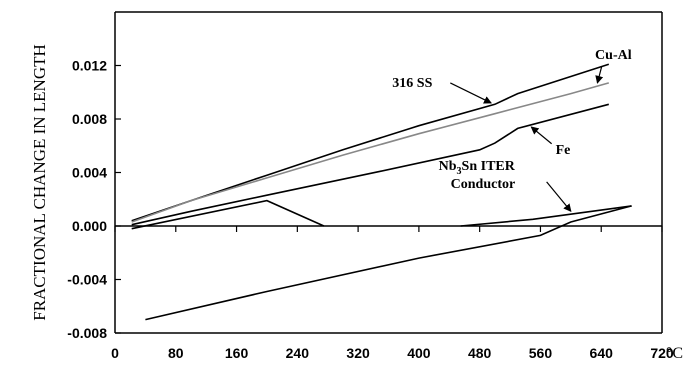 The height and width of the screenshot is (378, 687). What do you see at coordinates (412, 83) in the screenshot?
I see `annotation-316ss: 316 SS` at bounding box center [412, 83].